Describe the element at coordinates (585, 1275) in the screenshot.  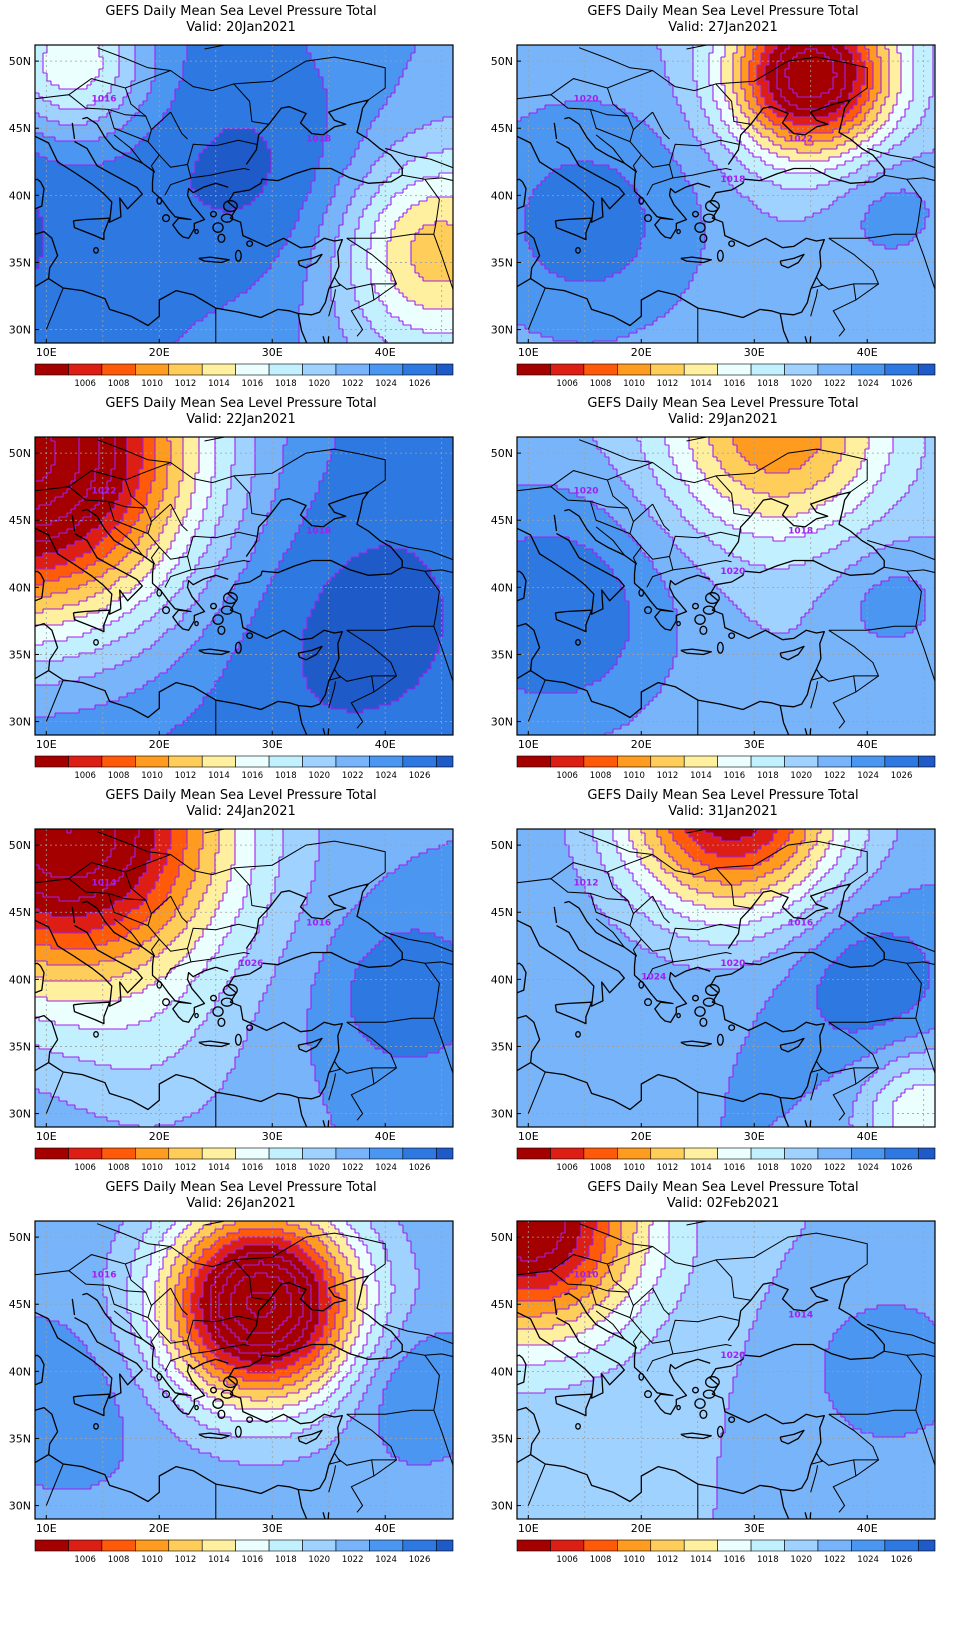
I see `isobar-label: 1010` at that location.